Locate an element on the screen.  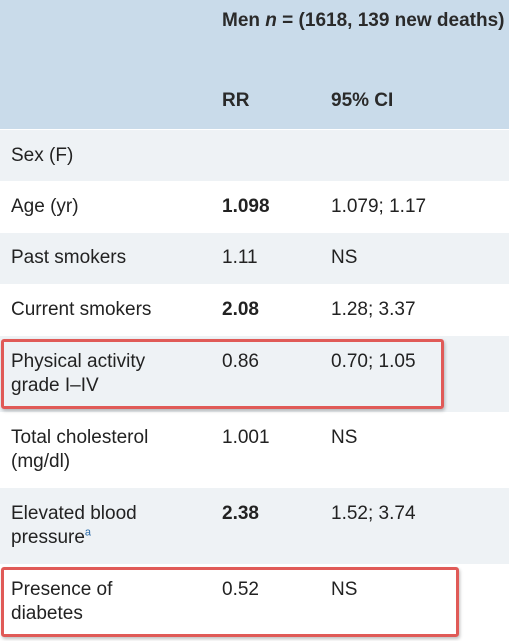
row-rr: 1.11 is located at coordinates (240, 257).